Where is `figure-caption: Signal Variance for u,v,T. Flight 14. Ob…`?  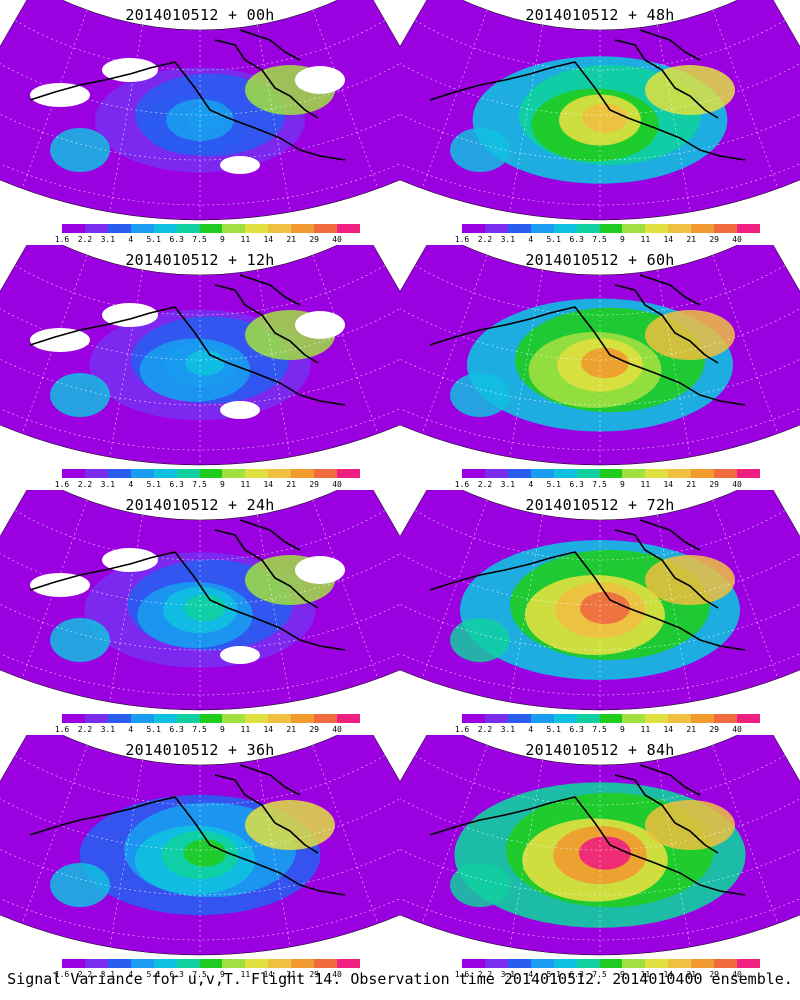 figure-caption: Signal Variance for u,v,T. Flight 14. Ob… is located at coordinates (400, 979).